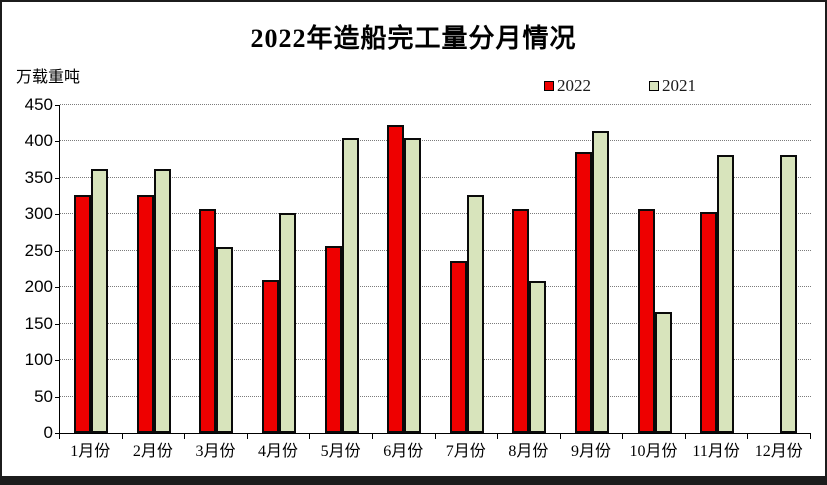 The width and height of the screenshot is (827, 485). What do you see at coordinates (521, 320) in the screenshot?
I see `bar-2022-8月份` at bounding box center [521, 320].